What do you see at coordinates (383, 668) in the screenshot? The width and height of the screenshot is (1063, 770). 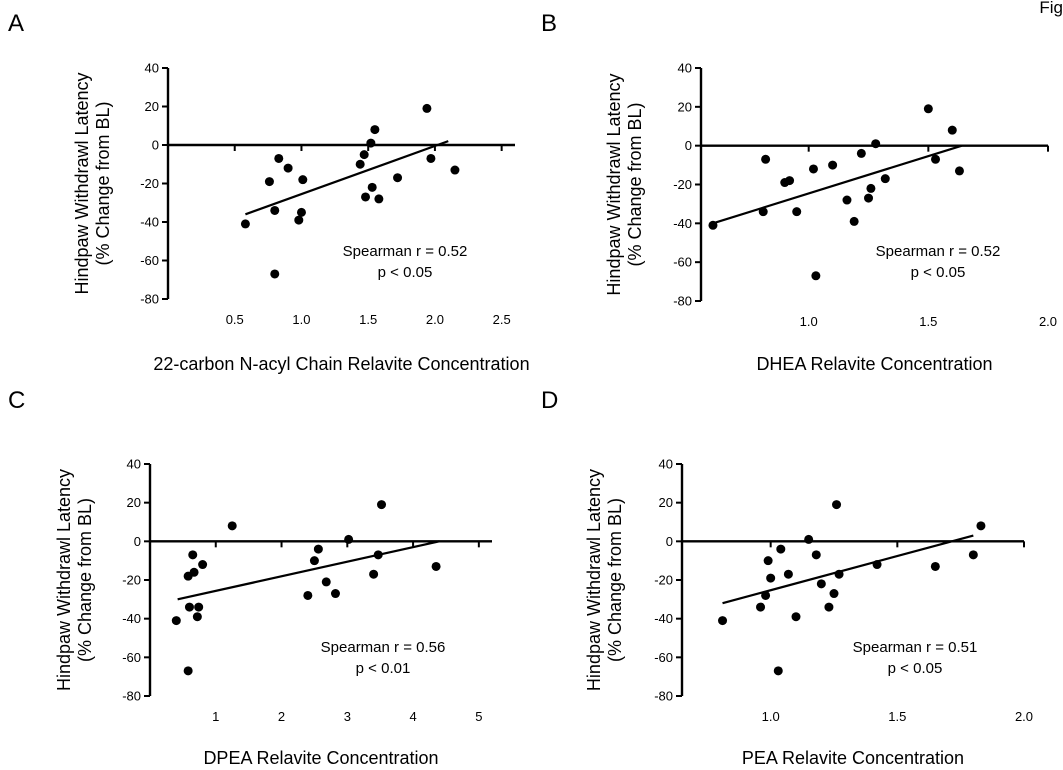 I see `p-value-label: p < 0.01` at bounding box center [383, 668].